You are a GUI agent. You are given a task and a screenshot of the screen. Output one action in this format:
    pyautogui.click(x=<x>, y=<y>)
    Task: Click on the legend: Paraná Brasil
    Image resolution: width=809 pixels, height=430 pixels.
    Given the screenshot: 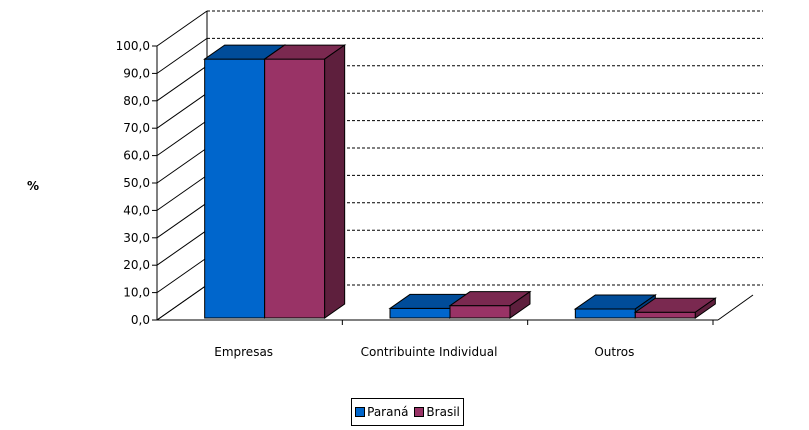 What is the action you would take?
    pyautogui.click(x=407, y=412)
    